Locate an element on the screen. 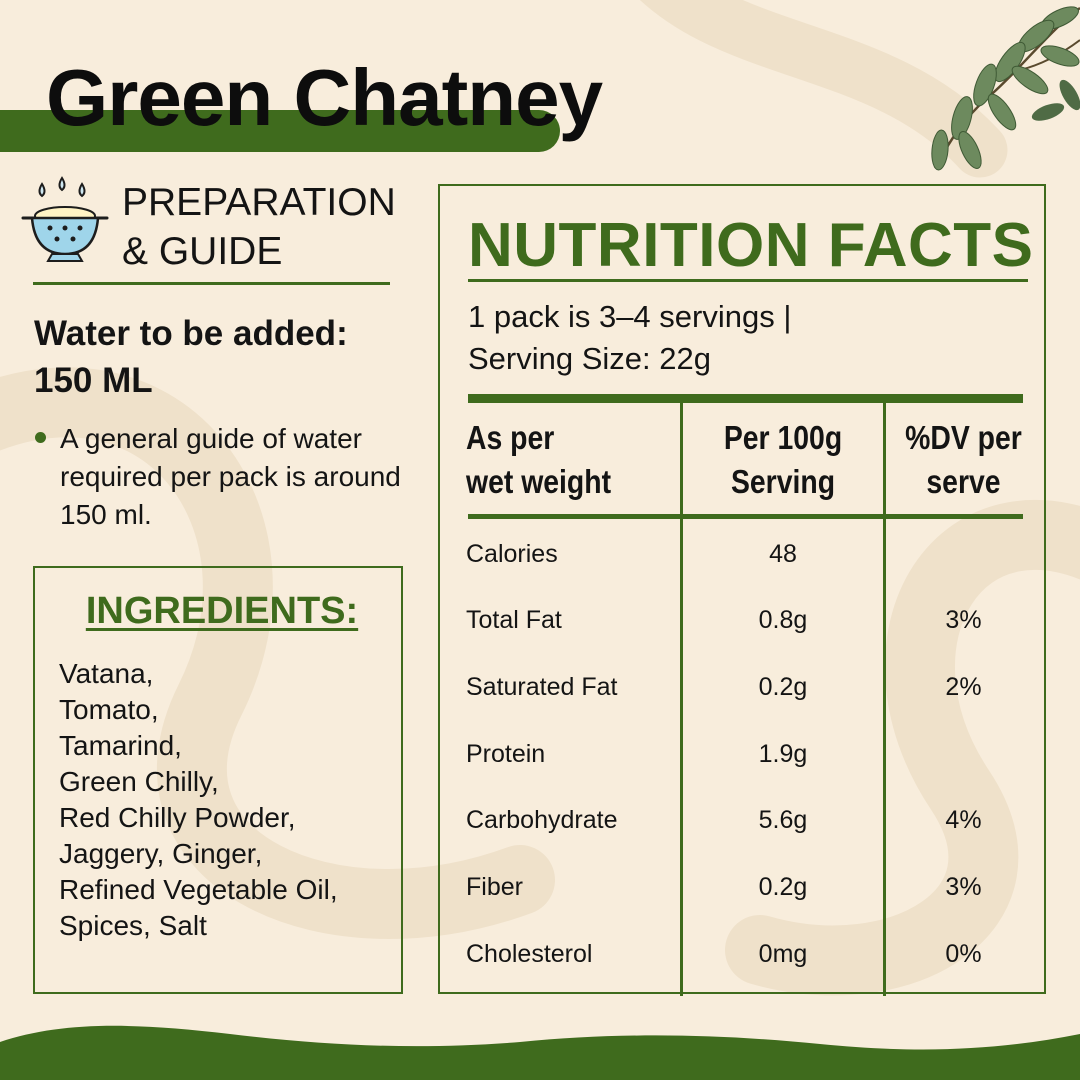 The height and width of the screenshot is (1080, 1080). column-header-line: Serving is located at coordinates (783, 481).